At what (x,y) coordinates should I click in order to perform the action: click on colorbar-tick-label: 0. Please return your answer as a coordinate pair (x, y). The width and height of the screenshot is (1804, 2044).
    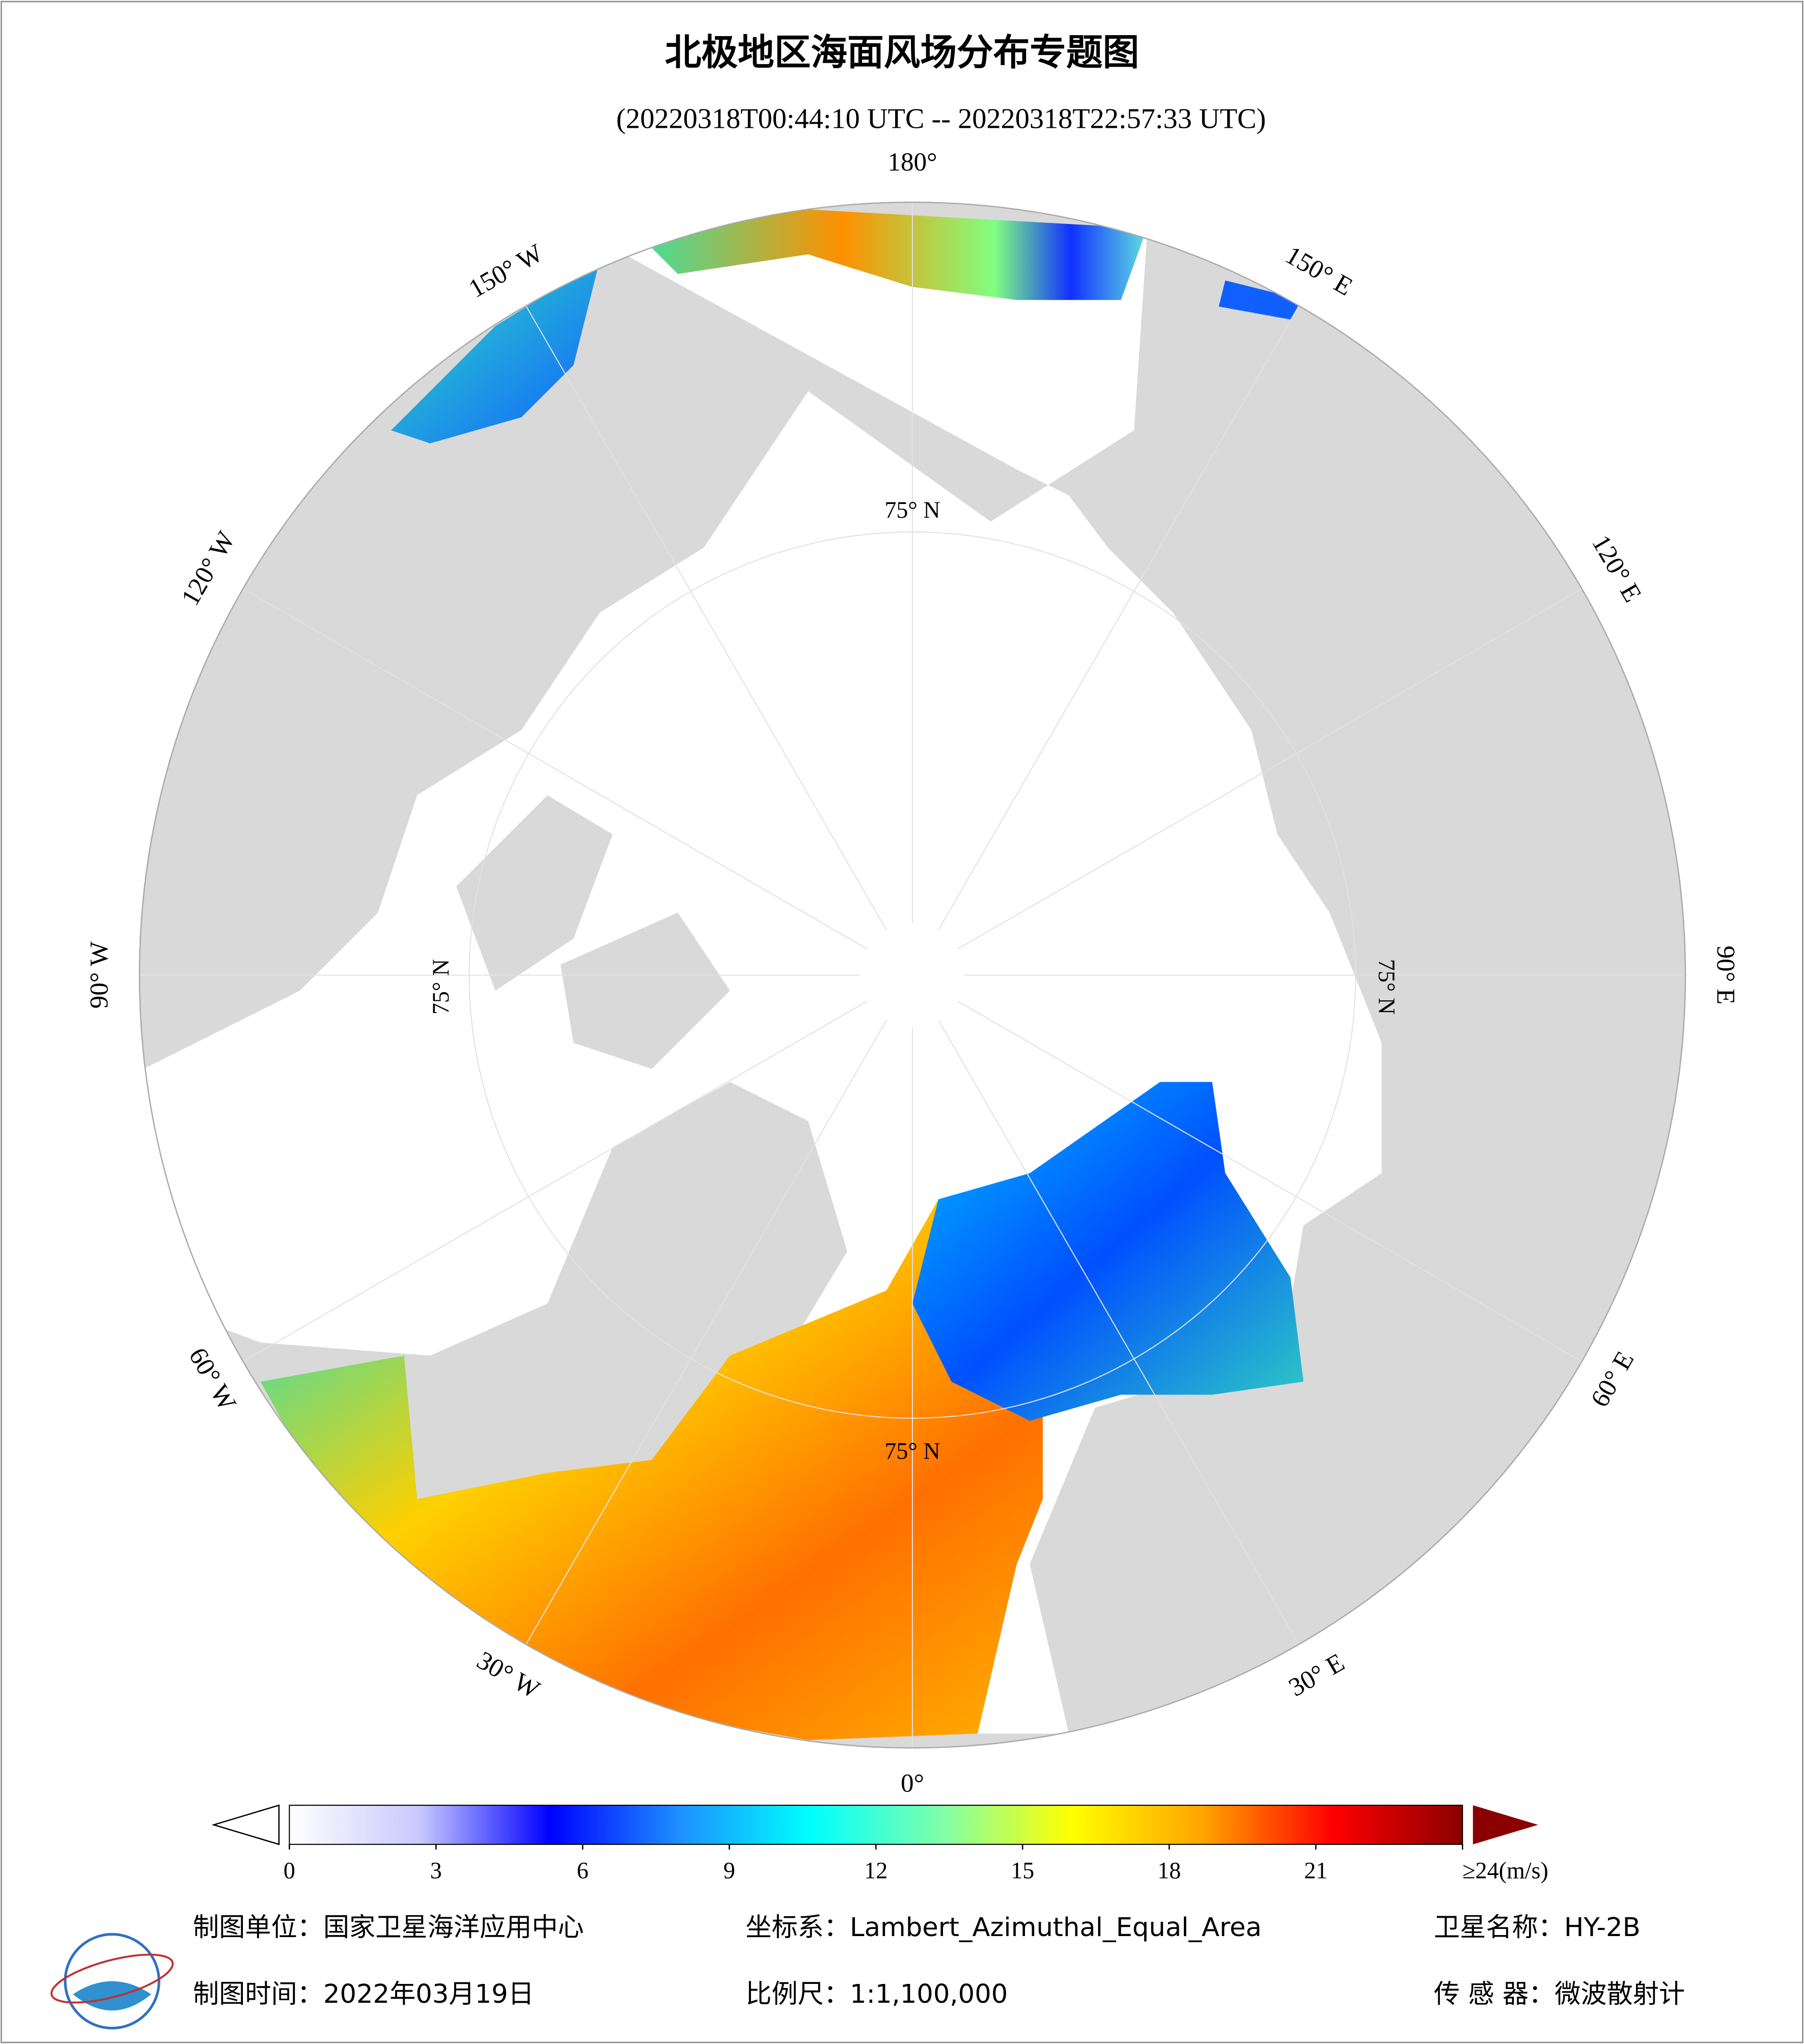
    Looking at the image, I should click on (289, 1871).